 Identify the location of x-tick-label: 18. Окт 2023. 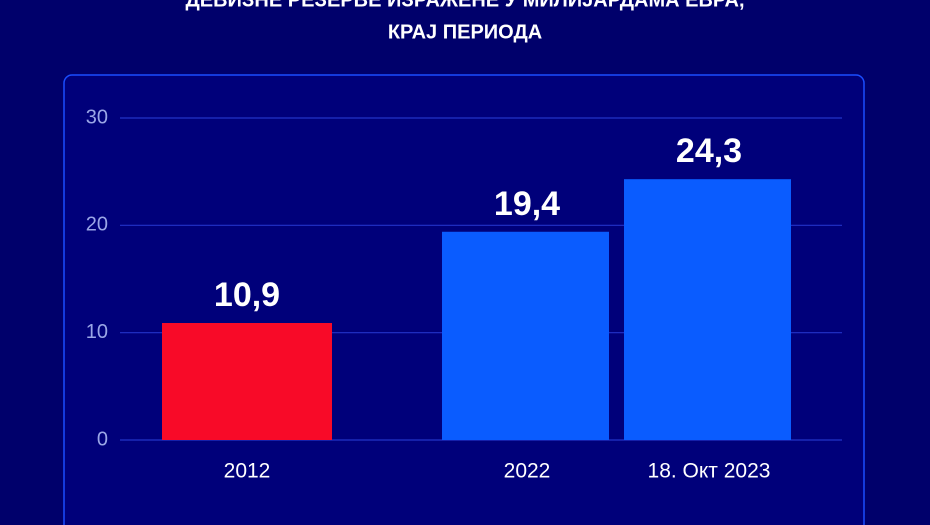
(709, 471).